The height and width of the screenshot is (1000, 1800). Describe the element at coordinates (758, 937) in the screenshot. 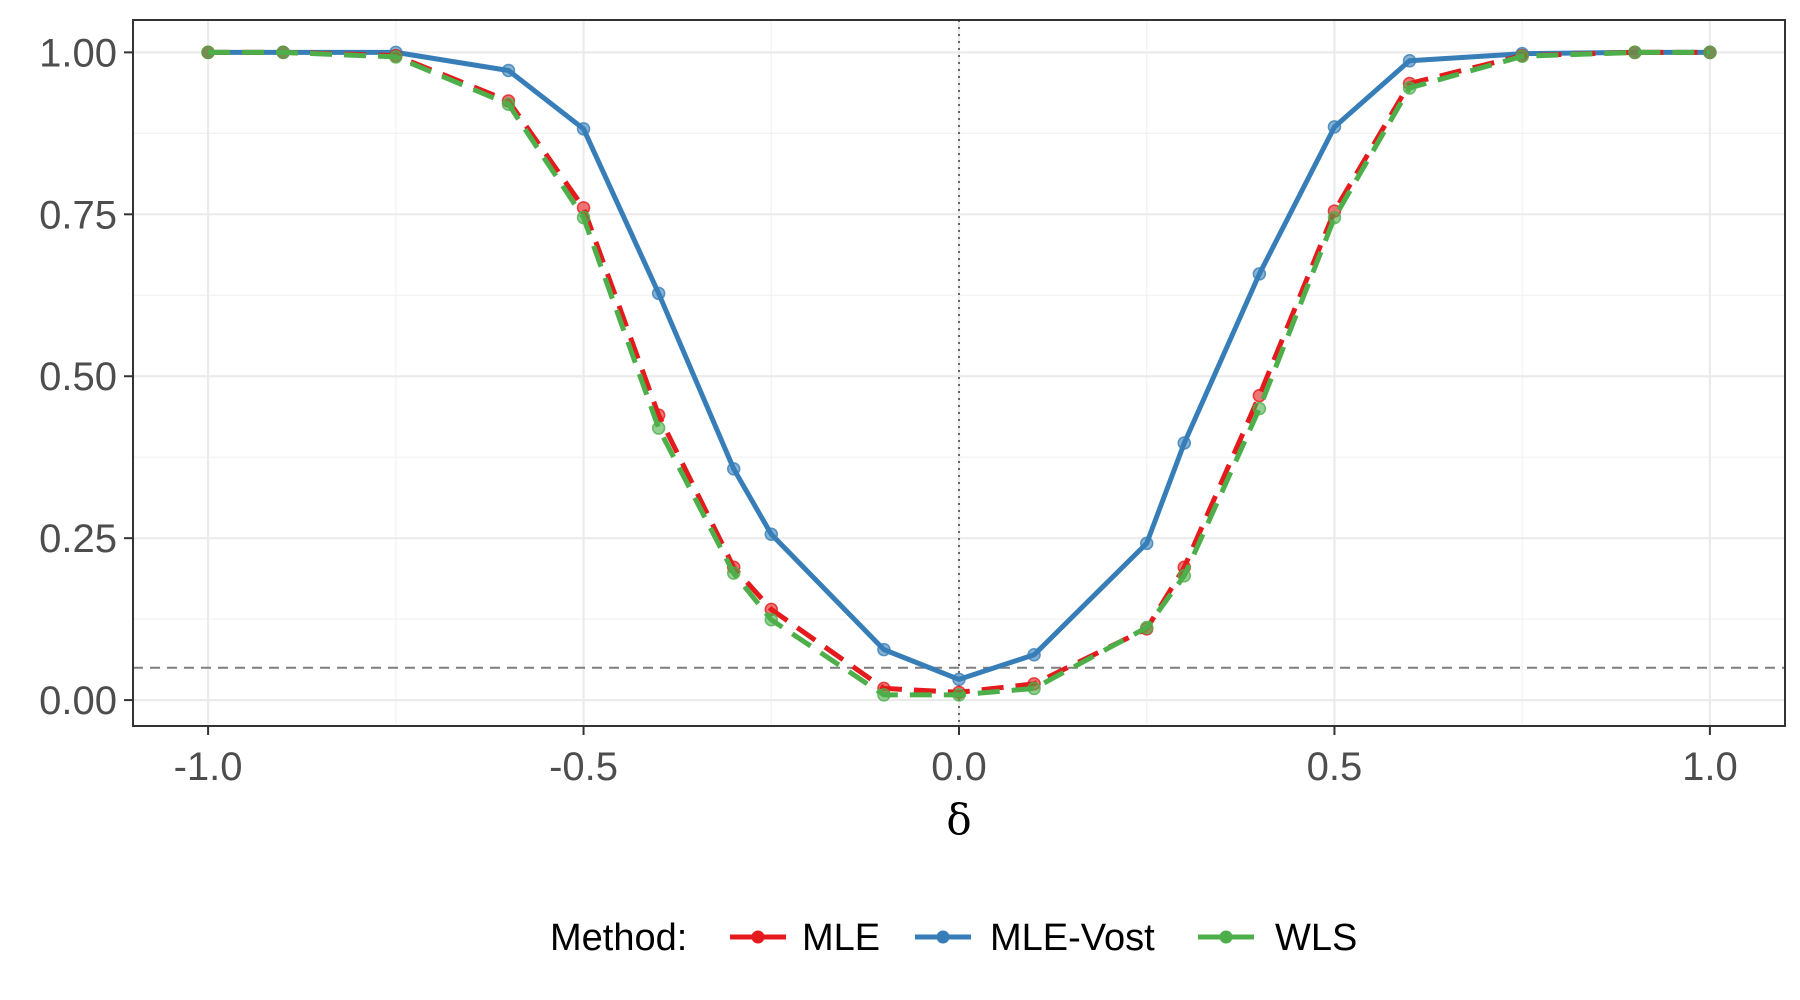

I see `legend-key-point-mle` at that location.